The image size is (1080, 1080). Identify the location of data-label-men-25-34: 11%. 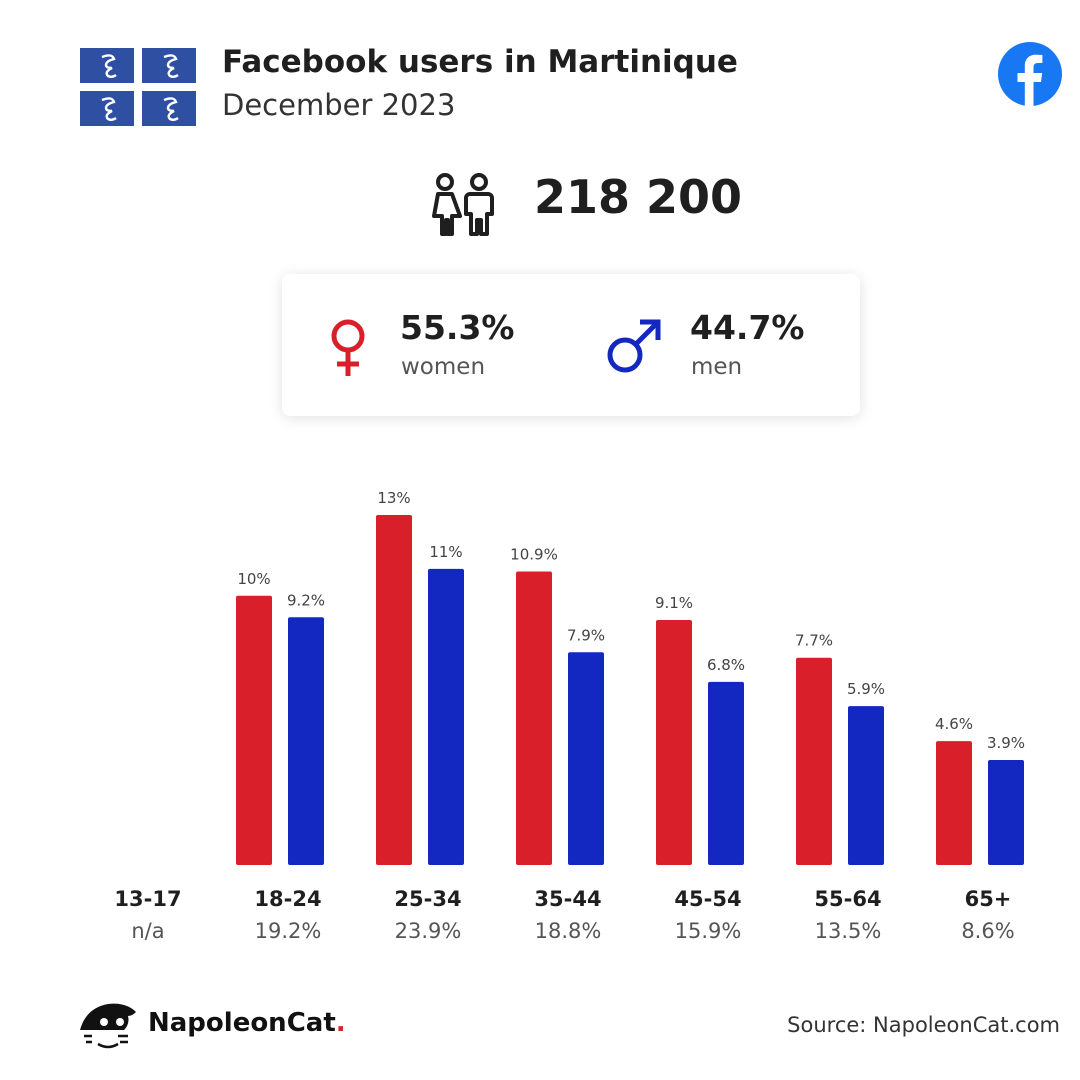
(445, 552).